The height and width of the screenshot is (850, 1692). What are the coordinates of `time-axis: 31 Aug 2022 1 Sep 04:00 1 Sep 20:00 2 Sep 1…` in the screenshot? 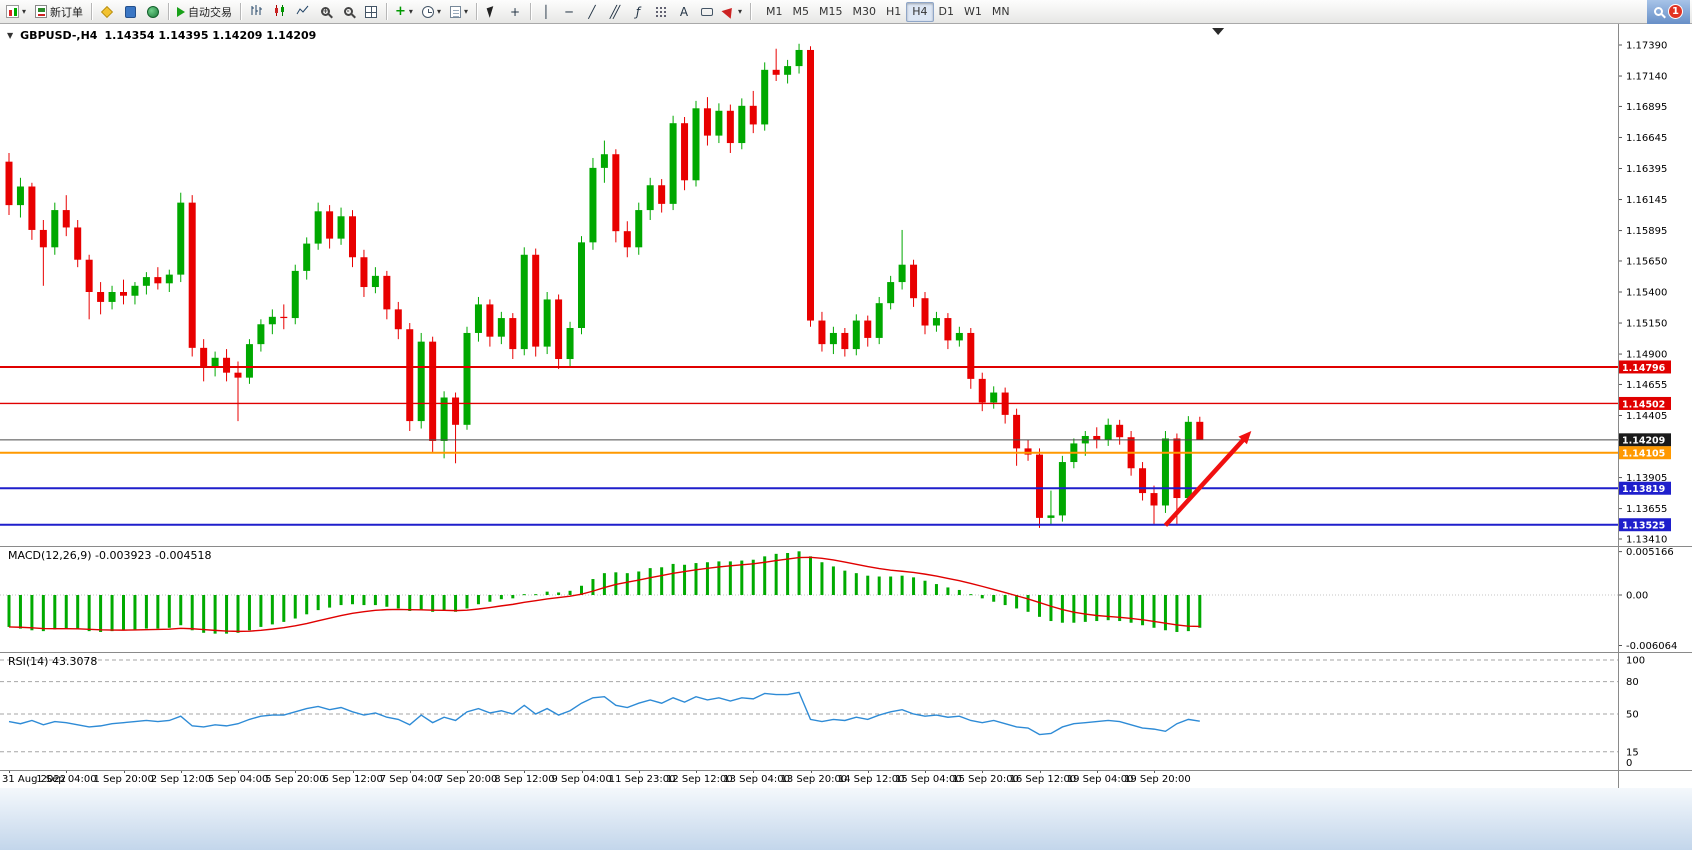 It's located at (846, 779).